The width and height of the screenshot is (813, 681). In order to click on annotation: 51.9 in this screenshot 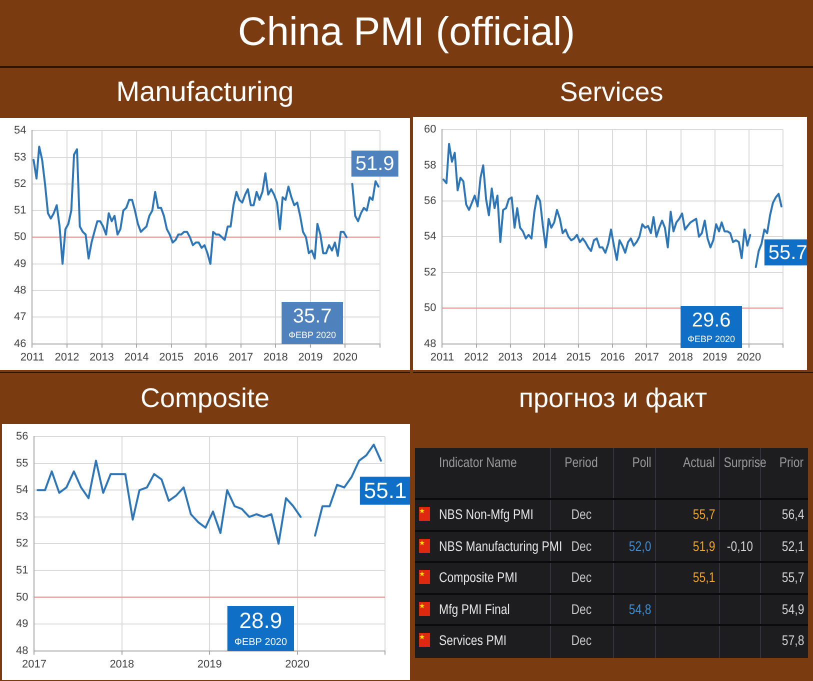, I will do `click(374, 164)`.